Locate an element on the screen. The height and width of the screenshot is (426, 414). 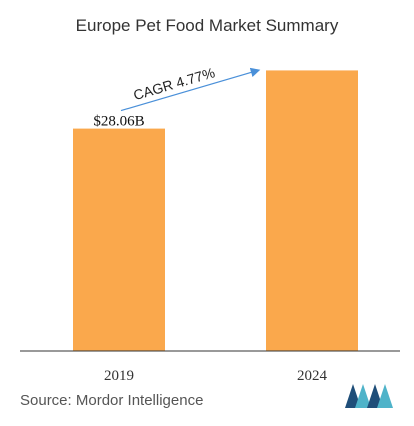
chart-title: Europe Pet Food Market Summary is located at coordinates (207, 25).